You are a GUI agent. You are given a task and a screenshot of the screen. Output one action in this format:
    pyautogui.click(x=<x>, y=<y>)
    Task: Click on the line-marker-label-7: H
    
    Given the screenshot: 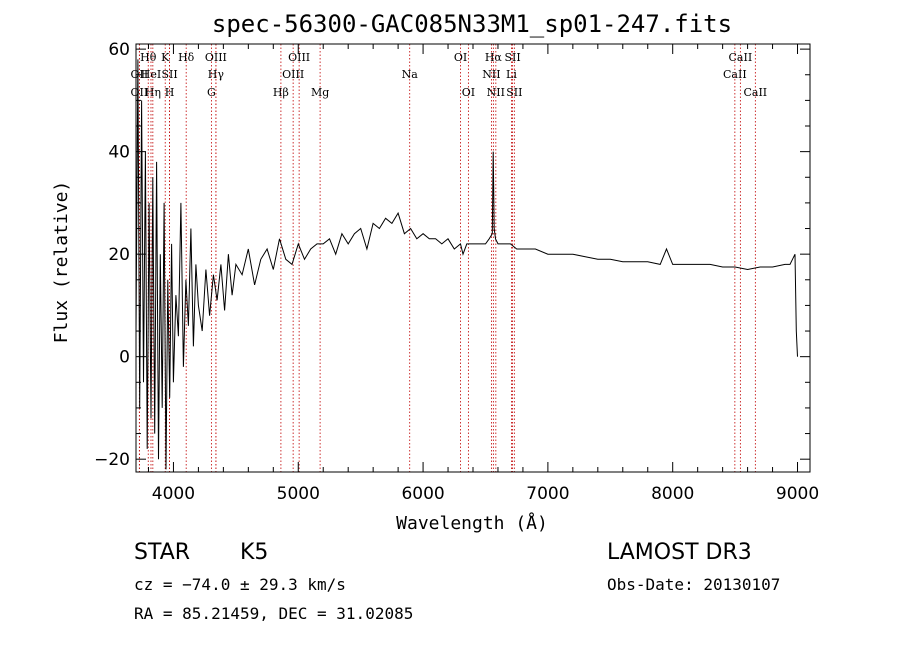 What is the action you would take?
    pyautogui.click(x=170, y=92)
    